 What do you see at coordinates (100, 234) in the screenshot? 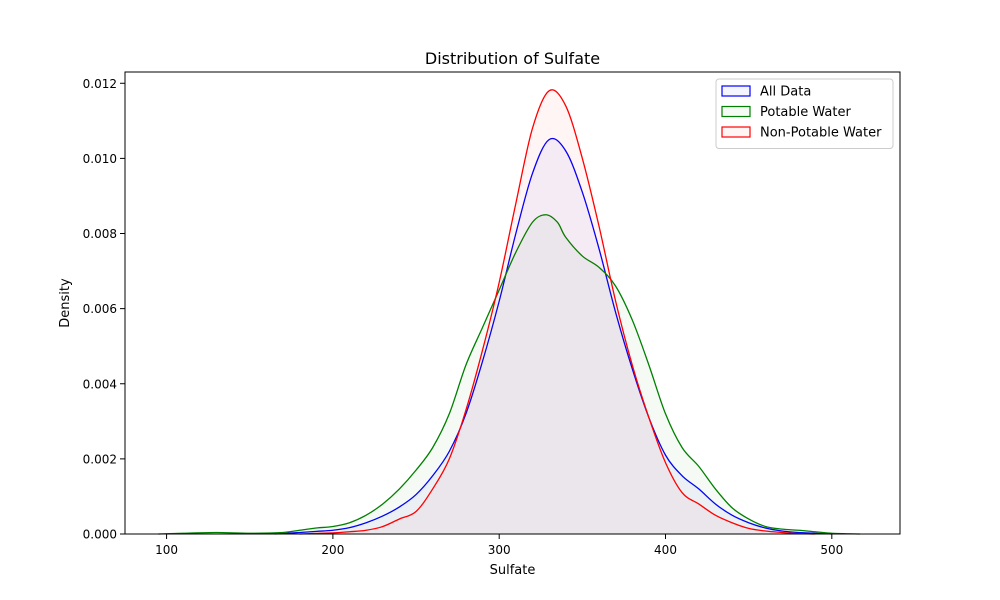
I see `y-tick-label: 0.008` at bounding box center [100, 234].